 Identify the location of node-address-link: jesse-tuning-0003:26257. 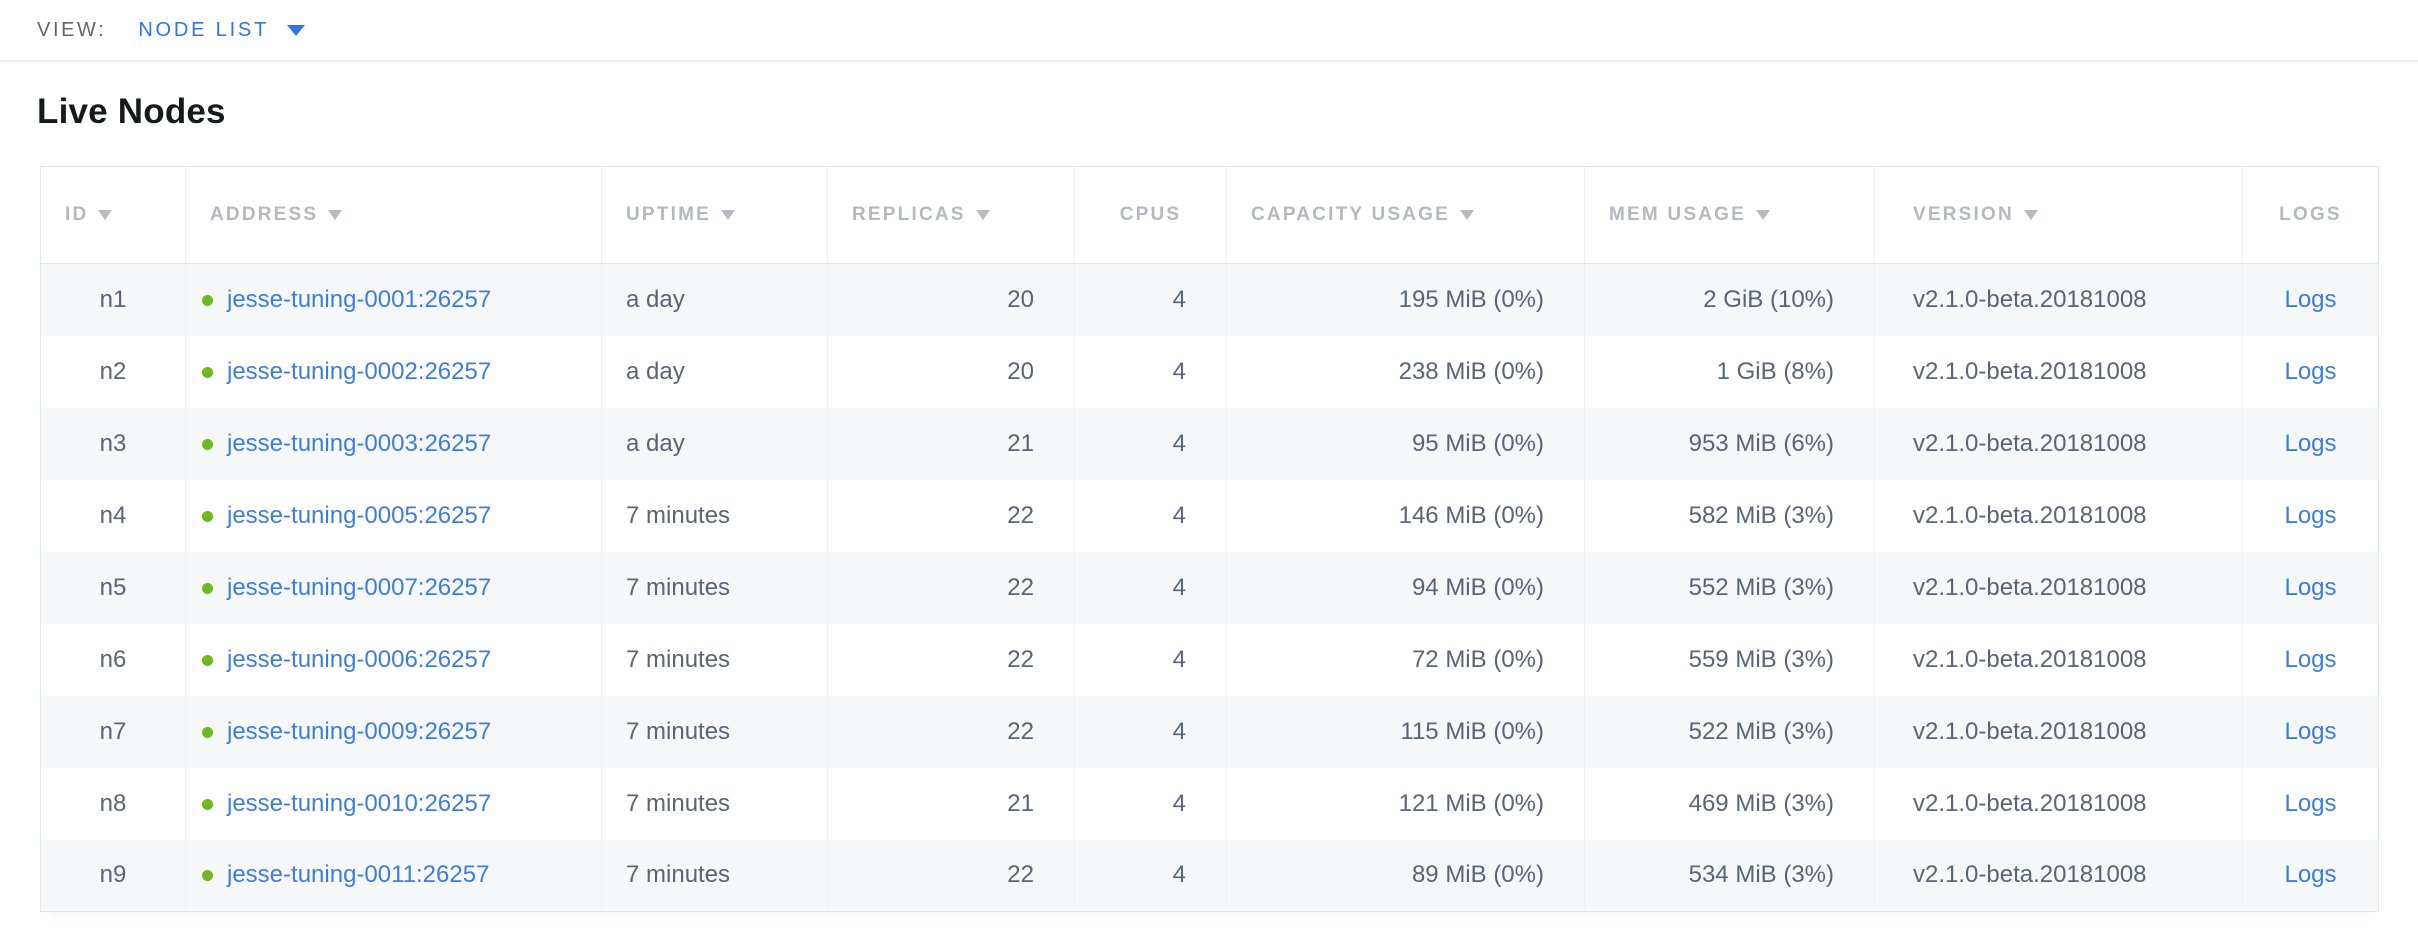
(359, 443).